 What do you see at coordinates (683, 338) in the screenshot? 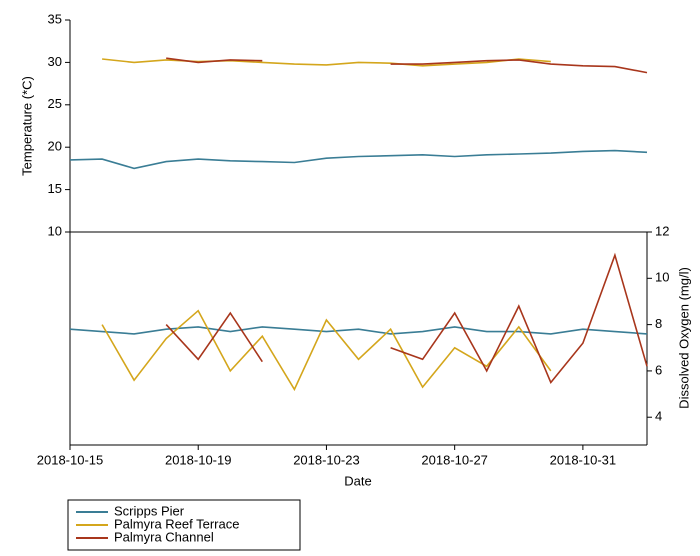
I see `y2-axis-label: Dissolved Oxygen (mg/l)` at bounding box center [683, 338].